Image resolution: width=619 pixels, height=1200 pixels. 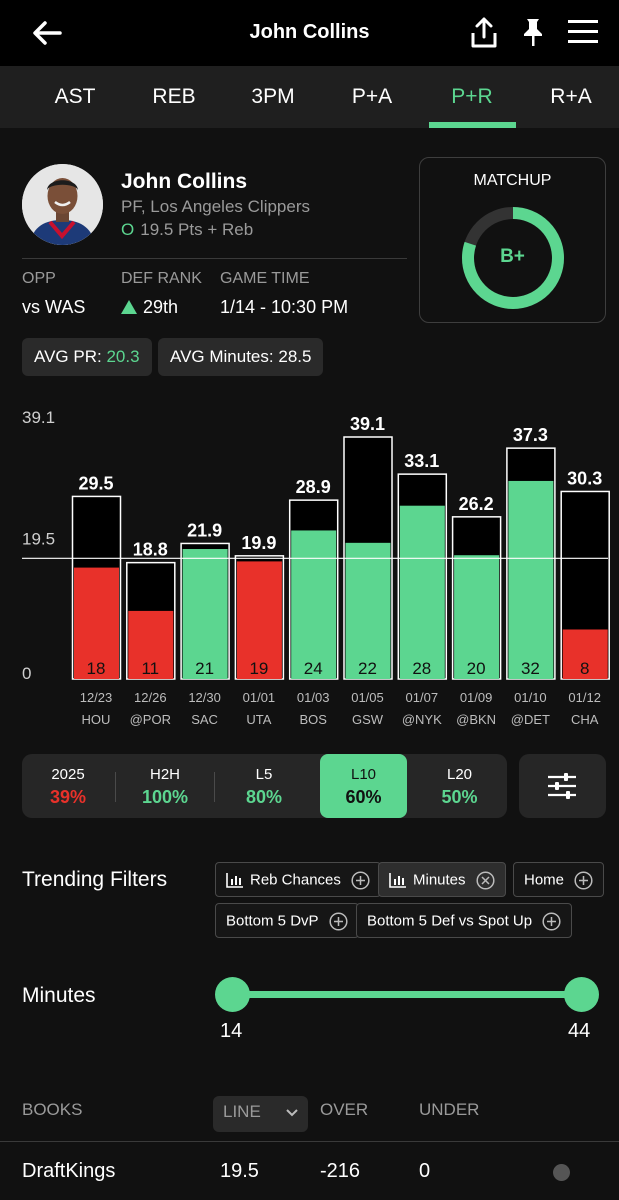 What do you see at coordinates (68, 786) in the screenshot?
I see `filter-2025: 2025 39%` at bounding box center [68, 786].